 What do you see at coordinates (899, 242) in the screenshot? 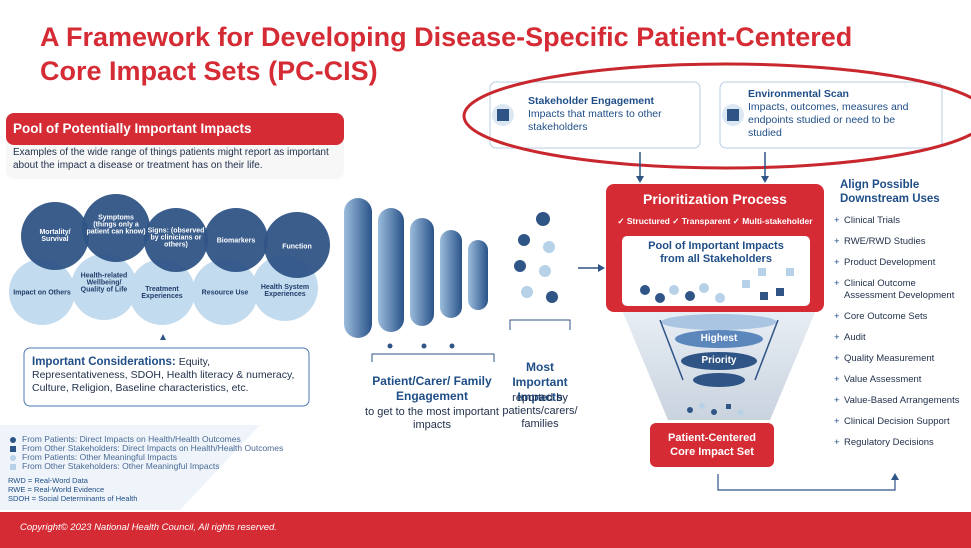
I see `downstream-item: RWE/RWD Studies` at bounding box center [899, 242].